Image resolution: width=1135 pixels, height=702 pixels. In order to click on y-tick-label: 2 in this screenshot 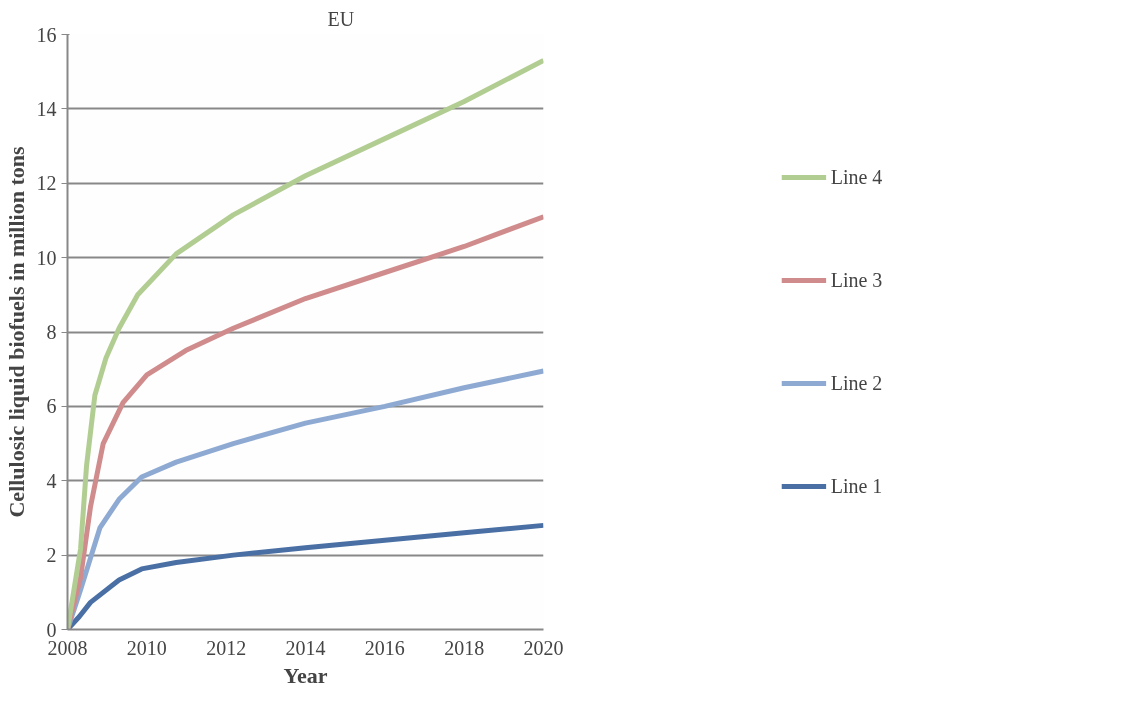, I will do `click(51, 555)`.